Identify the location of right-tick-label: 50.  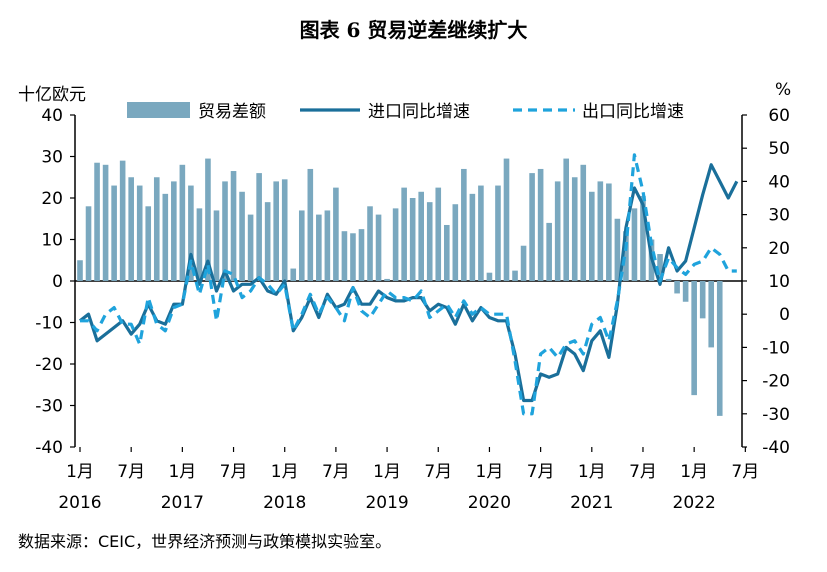
(779, 149).